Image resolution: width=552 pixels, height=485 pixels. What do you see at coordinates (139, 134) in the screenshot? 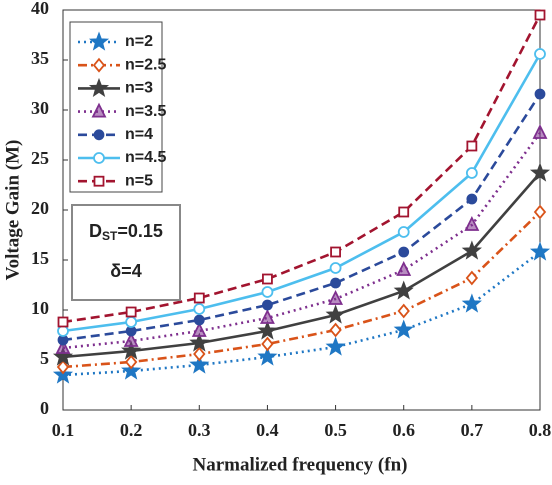
I see `legend-label: n=4` at bounding box center [139, 134].